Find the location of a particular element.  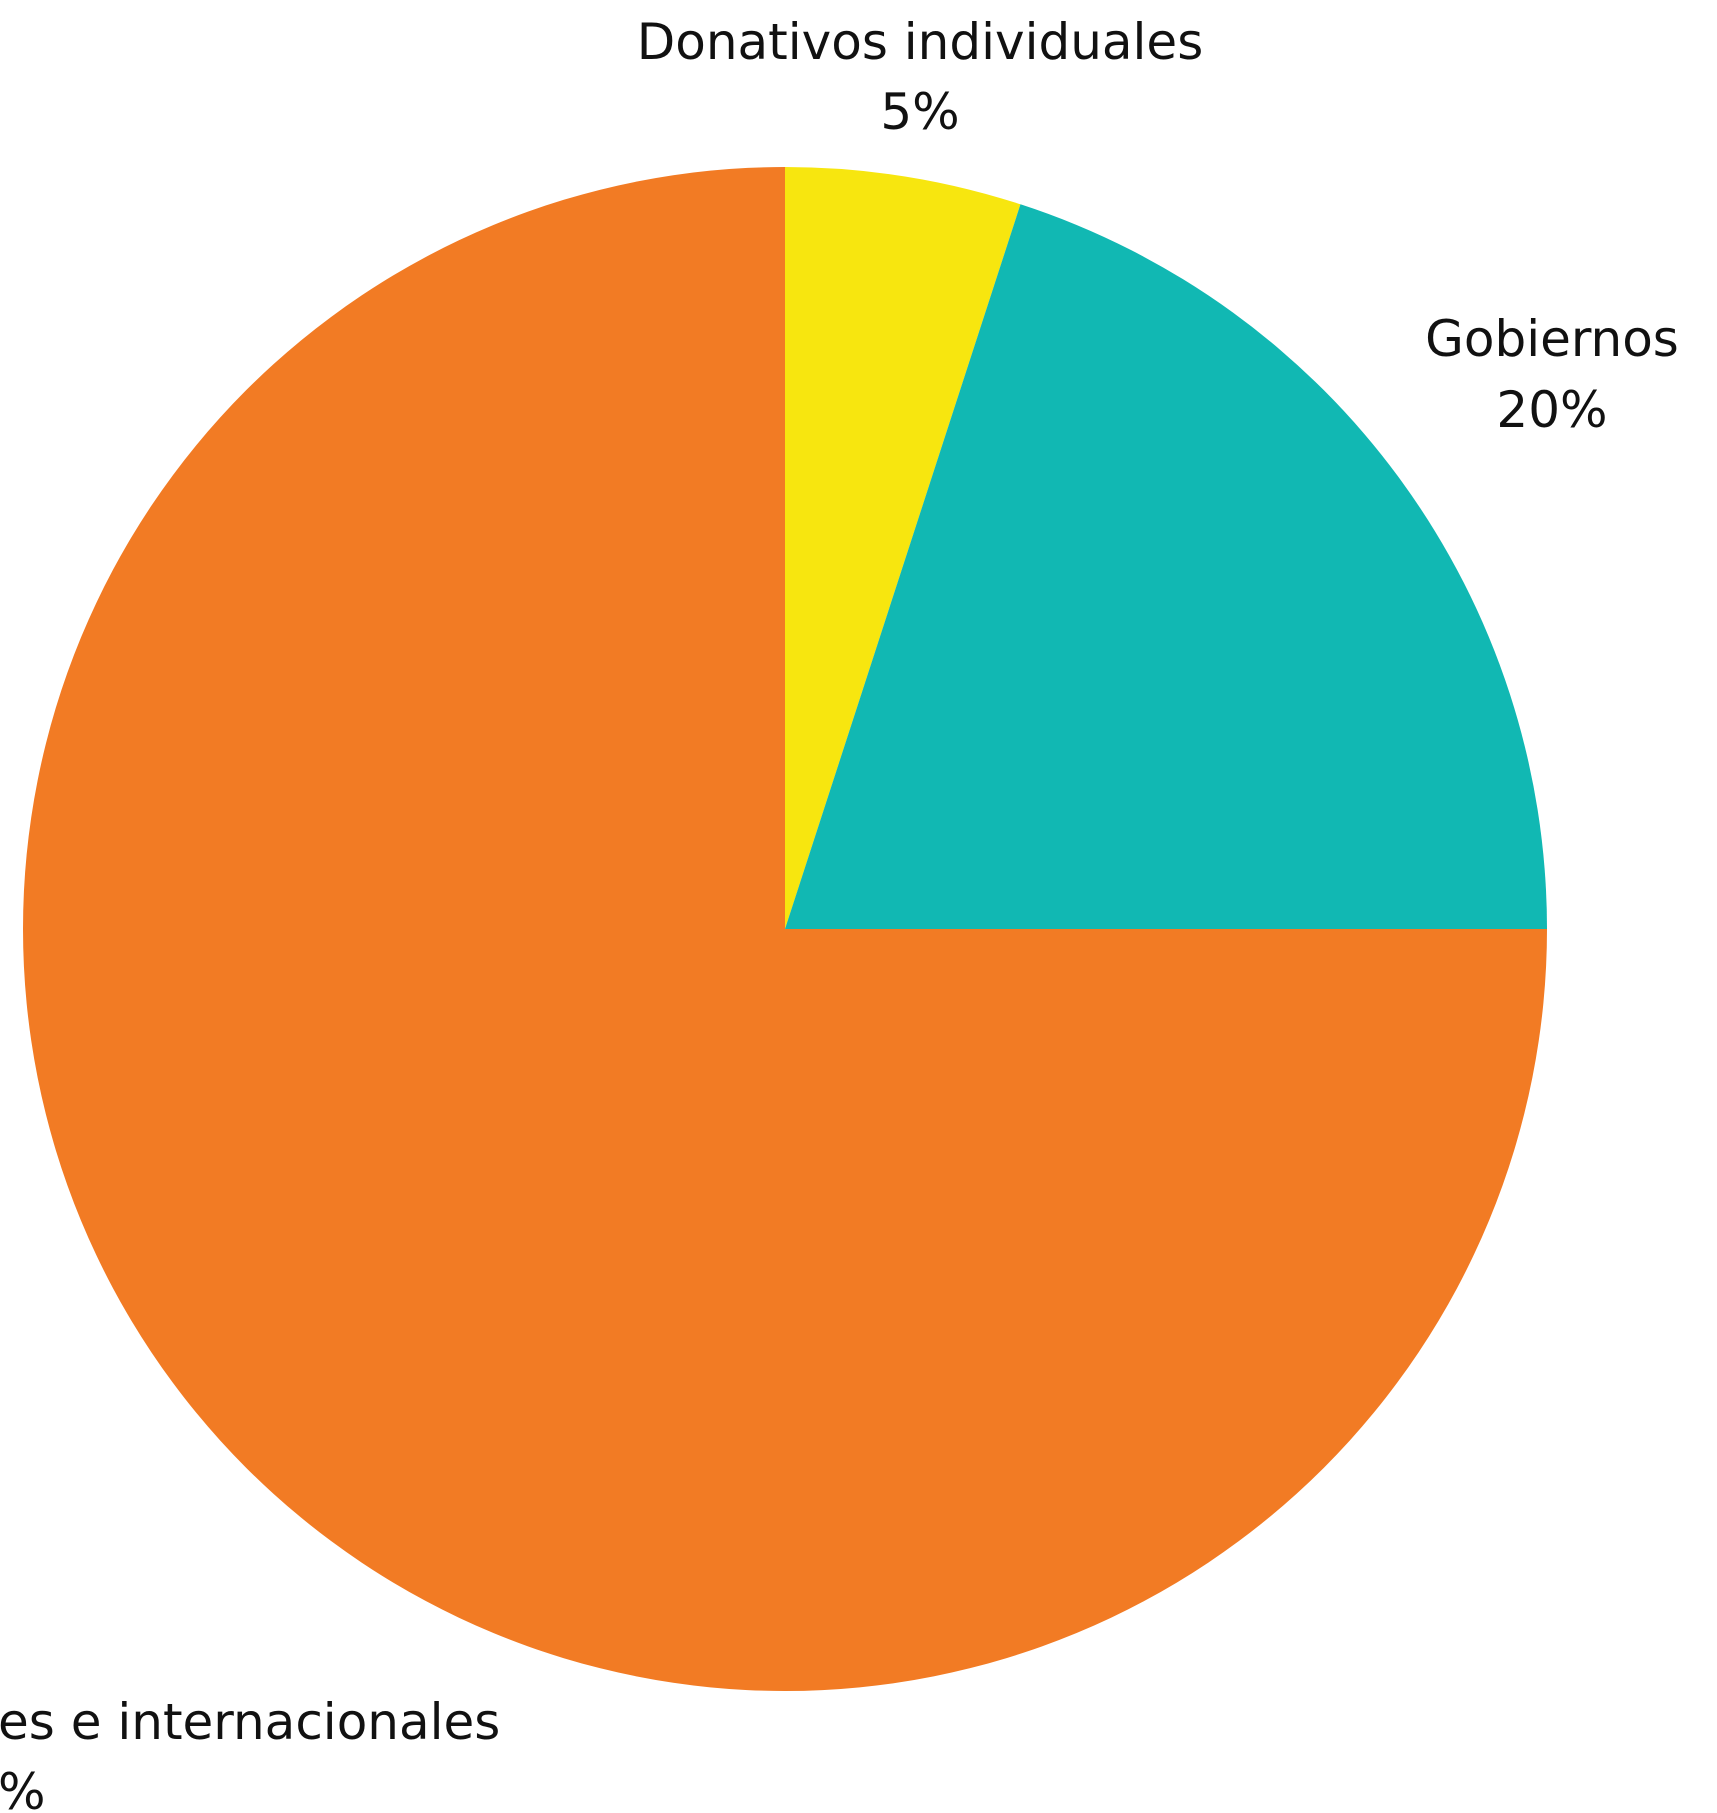

slice-value-label-0: 5% is located at coordinates (919, 112).